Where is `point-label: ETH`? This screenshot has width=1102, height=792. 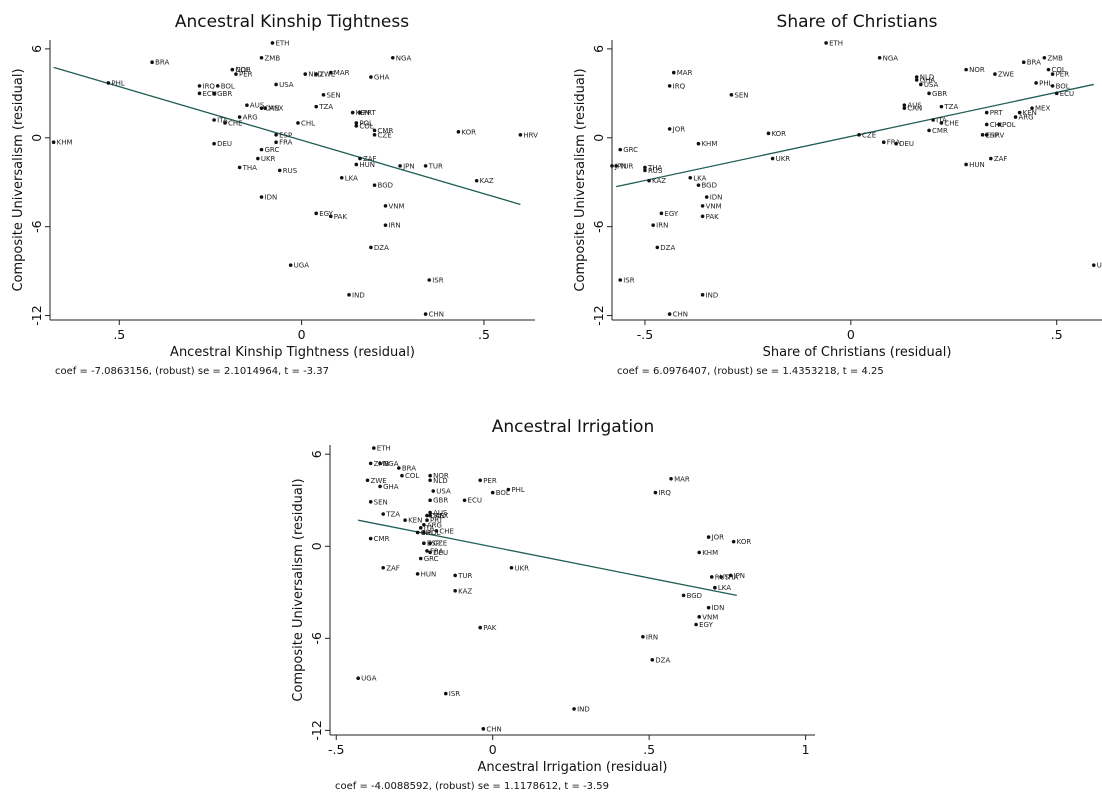
point-label: ETH is located at coordinates (282, 43).